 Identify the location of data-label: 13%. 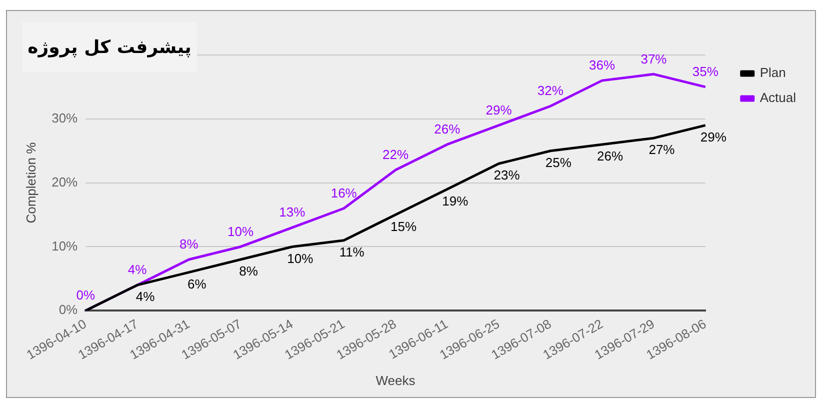
(292, 212).